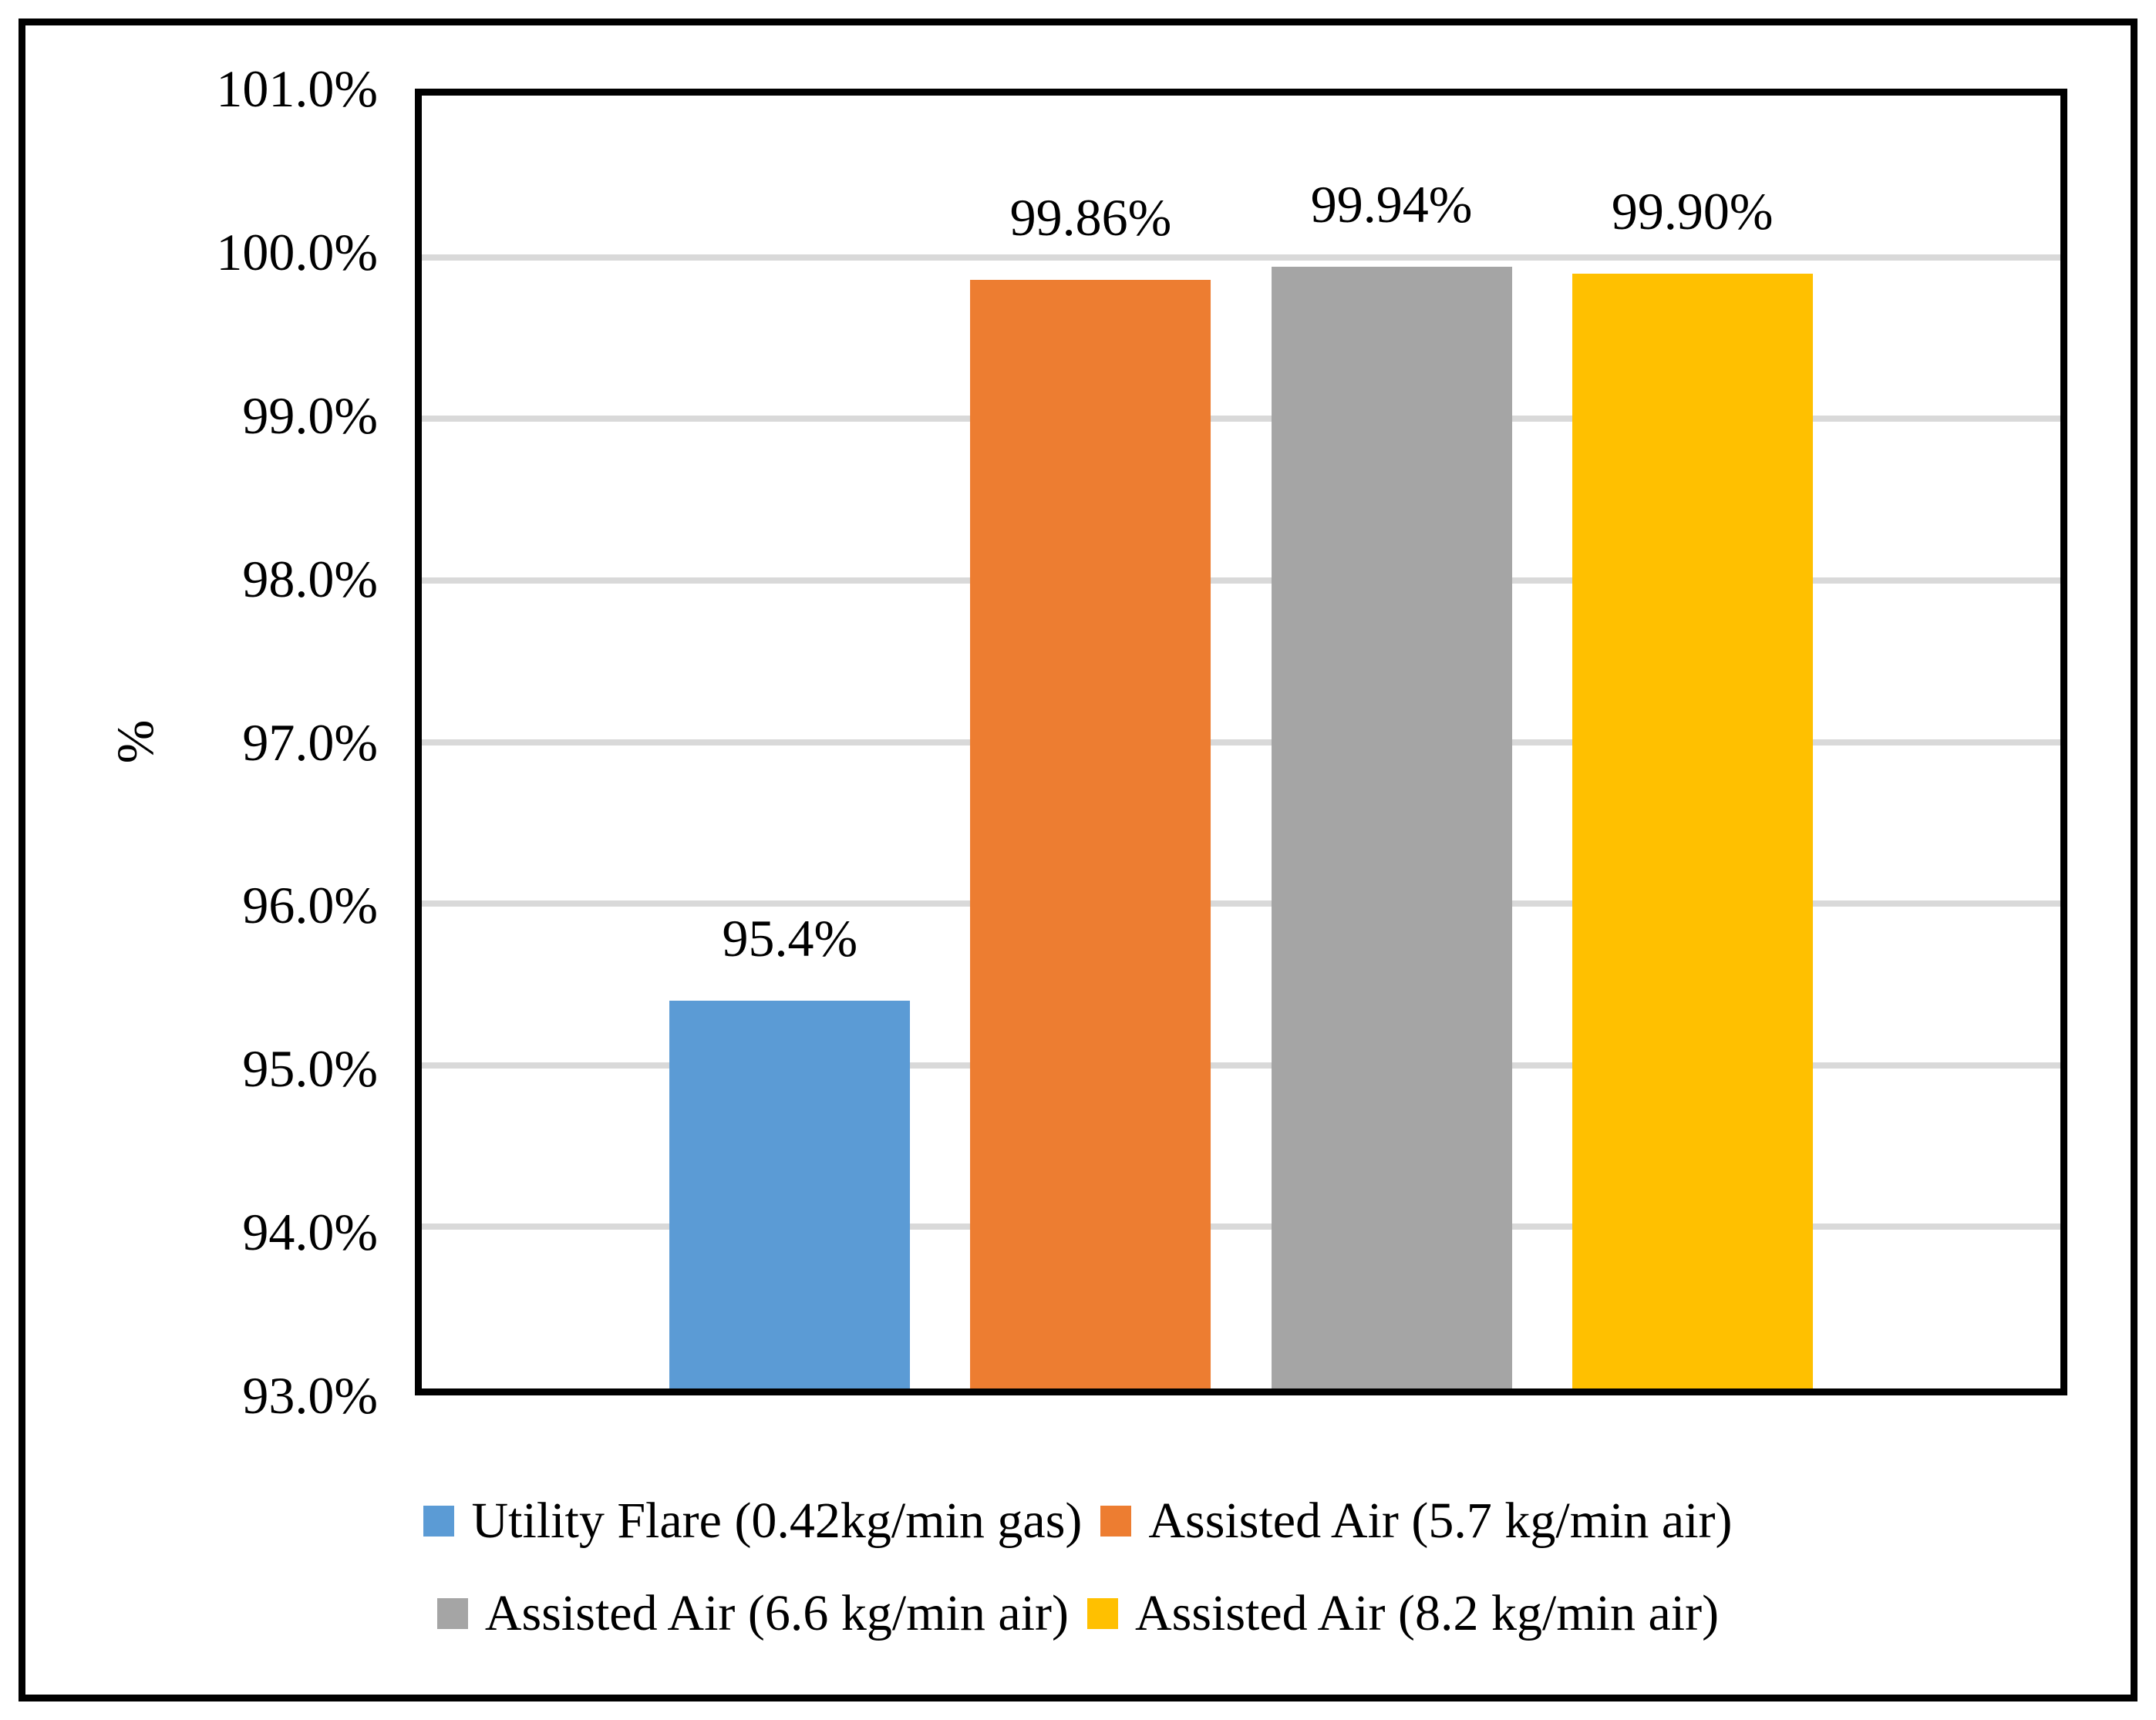 Image resolution: width=2156 pixels, height=1720 pixels. What do you see at coordinates (1693, 211) in the screenshot?
I see `bar-data-label: 99.90%` at bounding box center [1693, 211].